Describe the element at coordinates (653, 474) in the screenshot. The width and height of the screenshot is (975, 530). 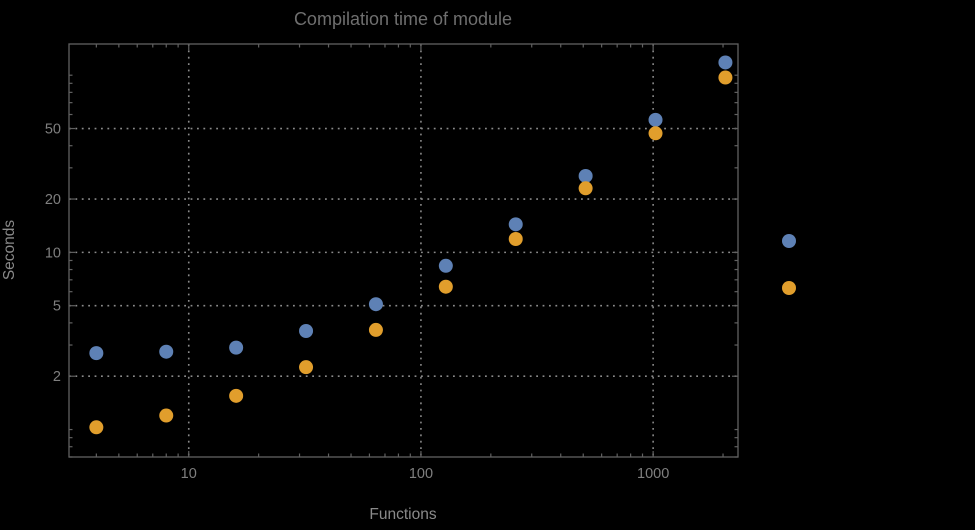
I see `x-tick-label: 1000` at that location.